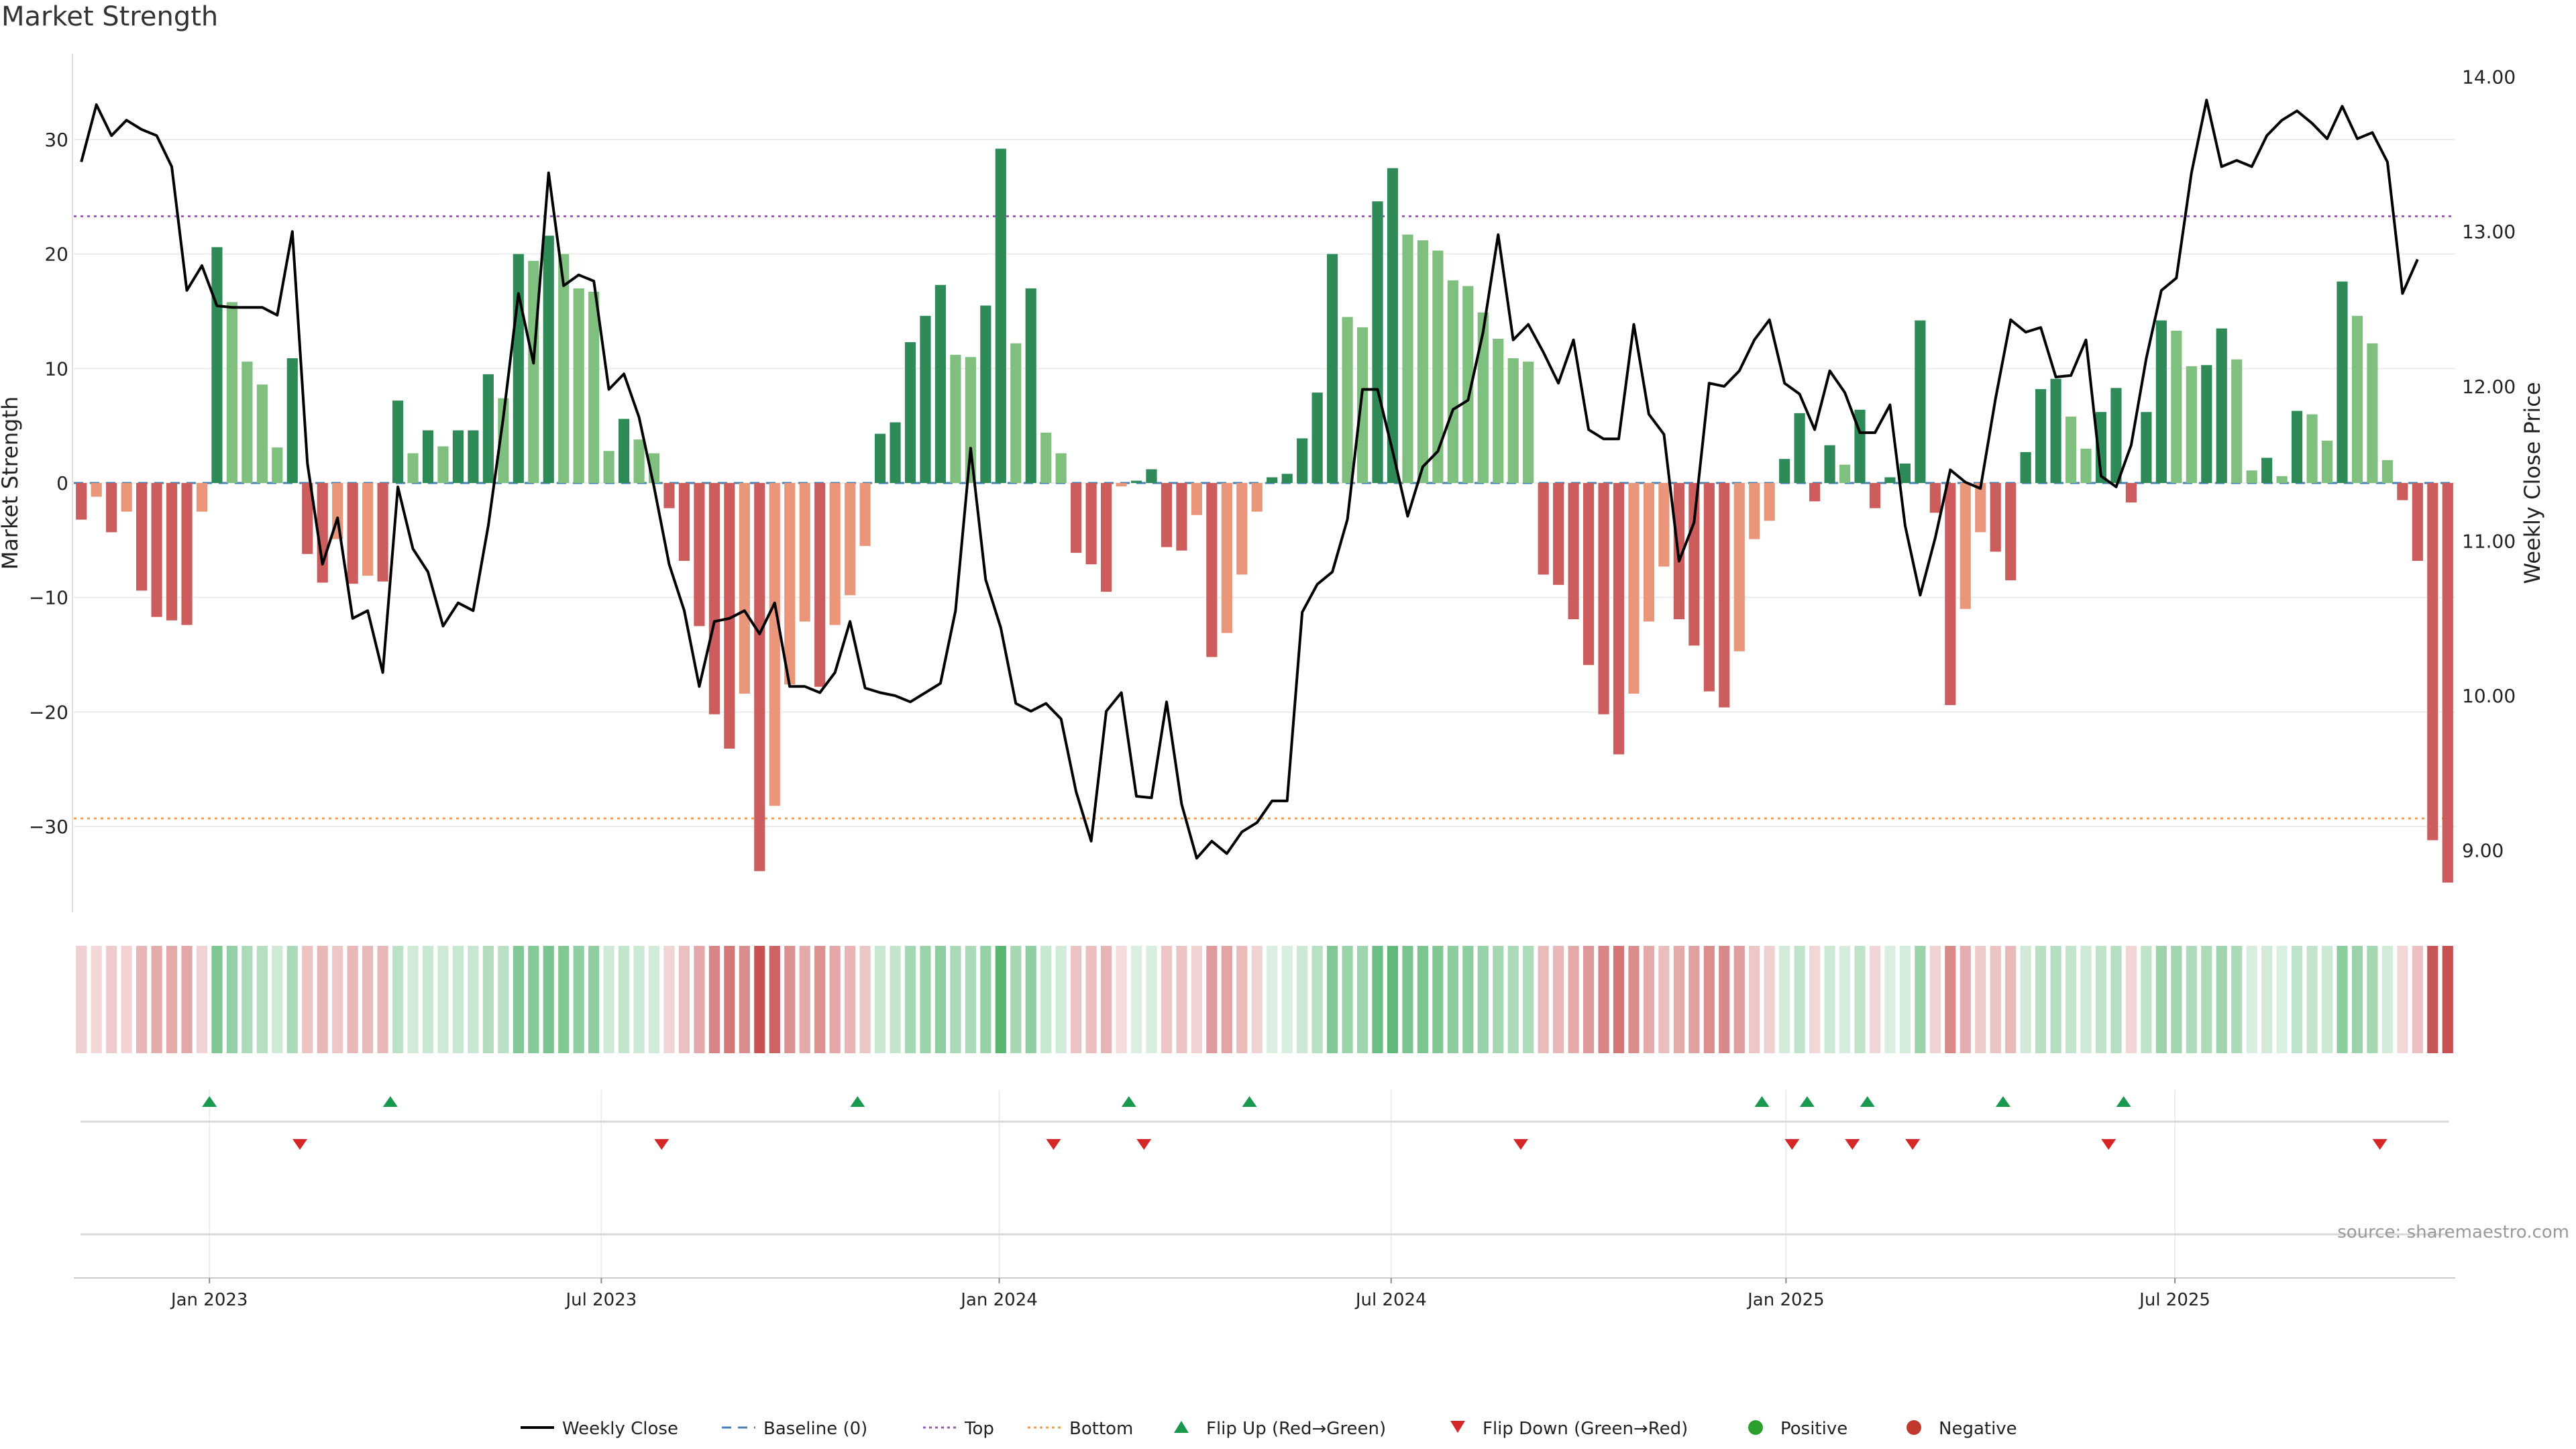 The image size is (2576, 1449). What do you see at coordinates (1585, 1429) in the screenshot?
I see `legend-label: Flip Down (Green→Red)` at bounding box center [1585, 1429].